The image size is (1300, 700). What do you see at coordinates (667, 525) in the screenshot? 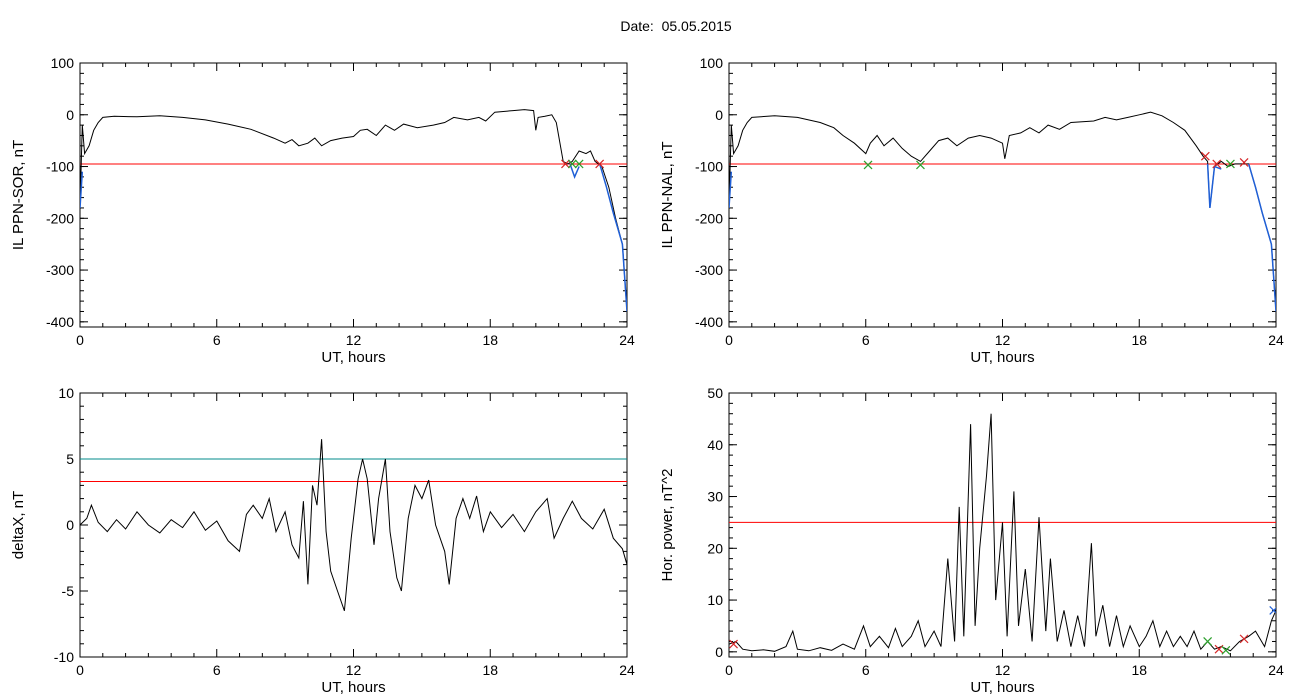
I see `y-axis-label: Hor. power, nT^2` at bounding box center [667, 525].